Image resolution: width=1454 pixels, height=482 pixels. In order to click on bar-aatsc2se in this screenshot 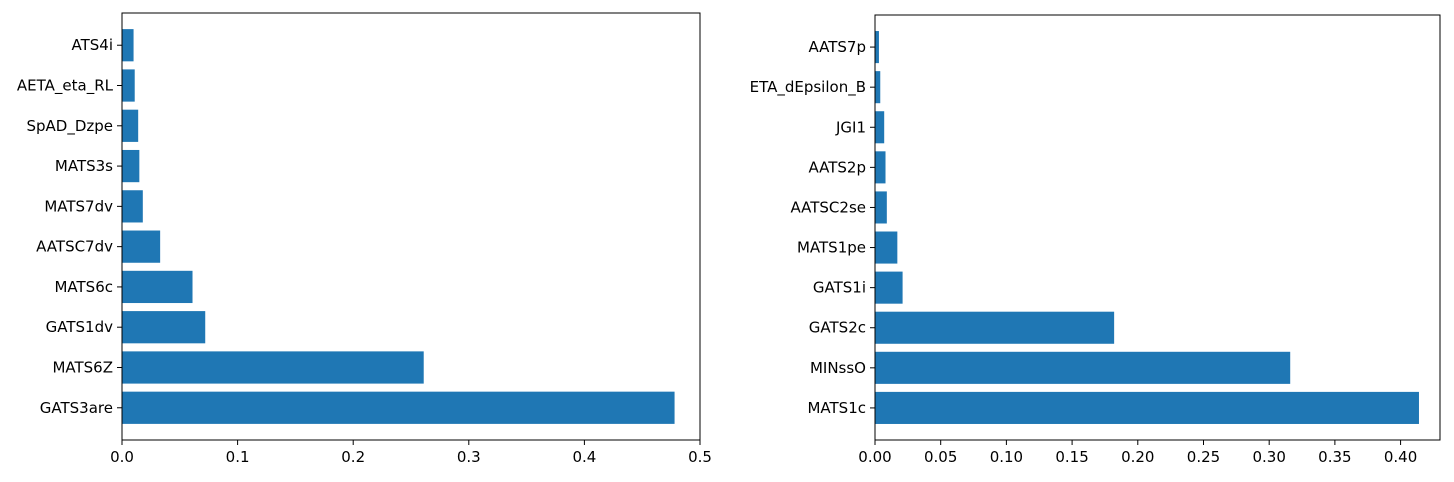, I will do `click(881, 207)`.